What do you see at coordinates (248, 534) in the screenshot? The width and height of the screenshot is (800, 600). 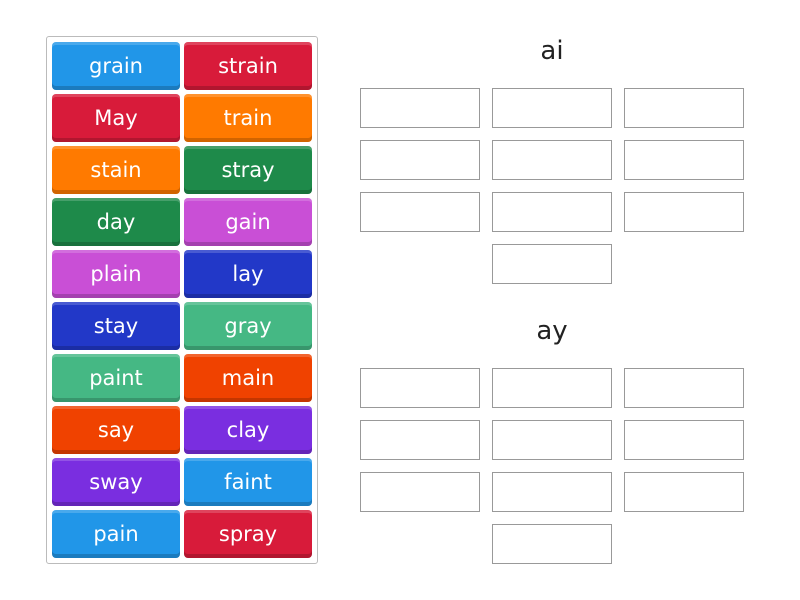 I see `word-tile: spray` at bounding box center [248, 534].